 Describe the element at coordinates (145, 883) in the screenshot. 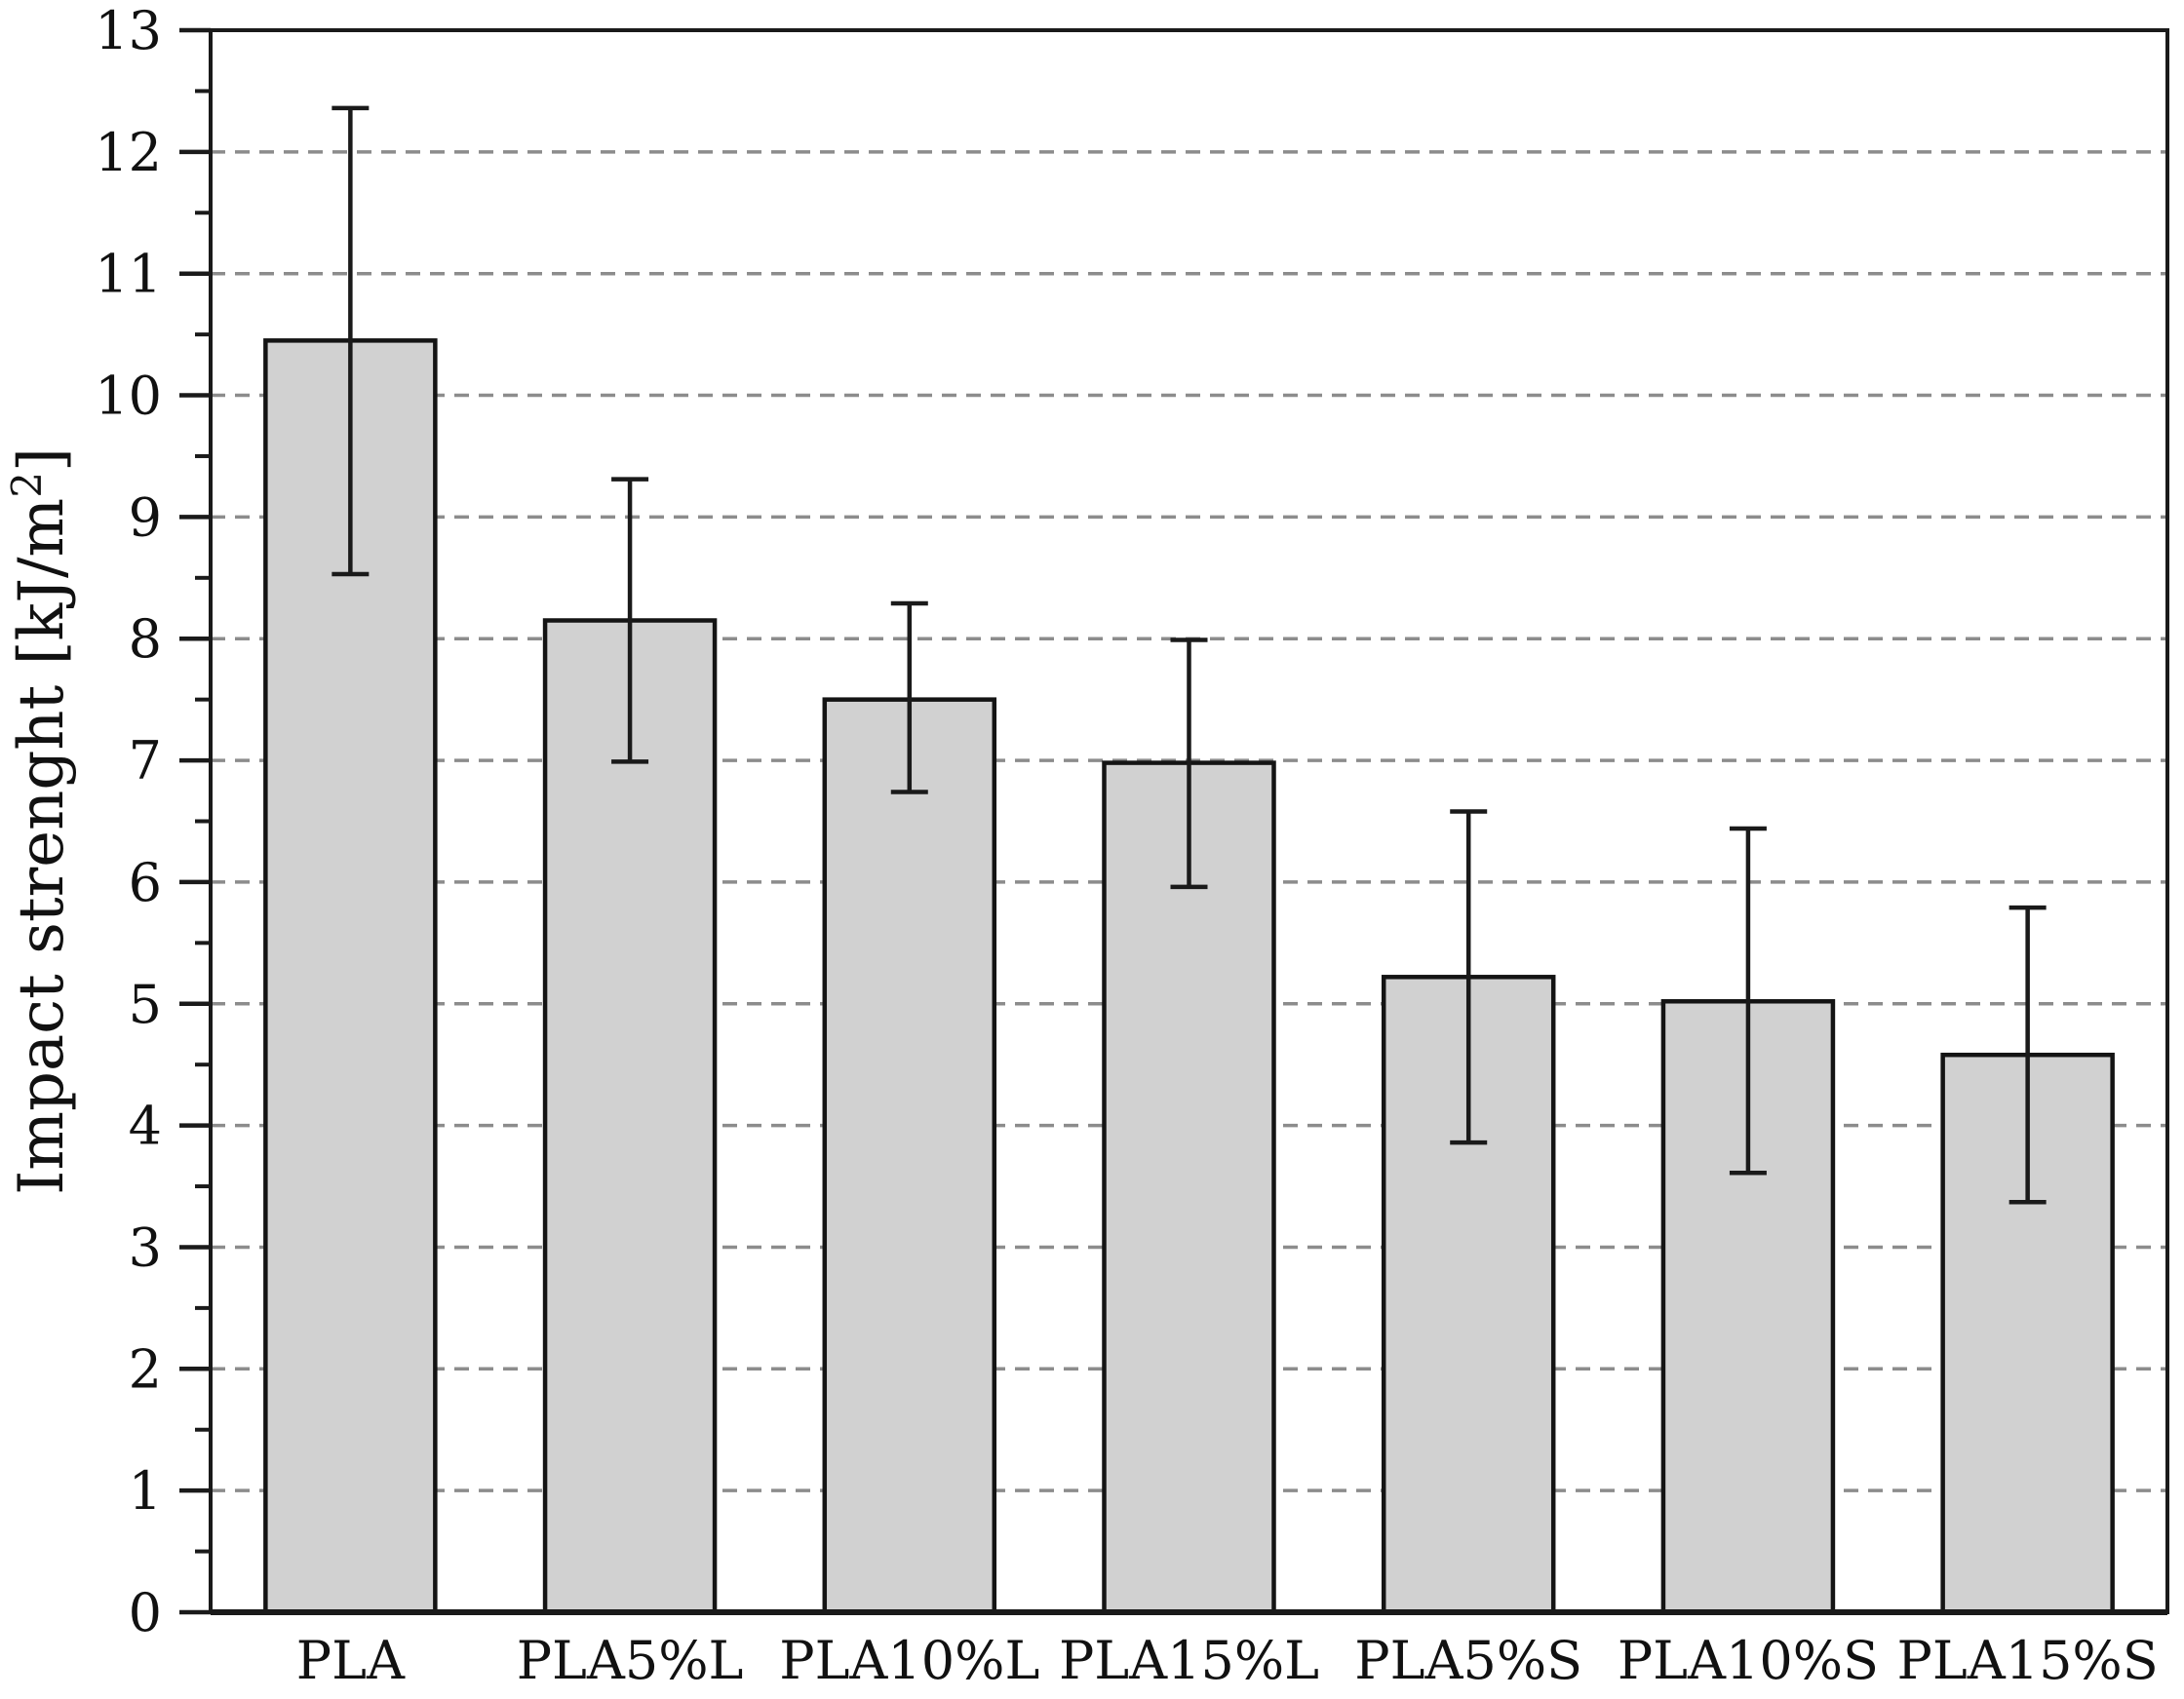

I see `y-tick-label: 6` at that location.